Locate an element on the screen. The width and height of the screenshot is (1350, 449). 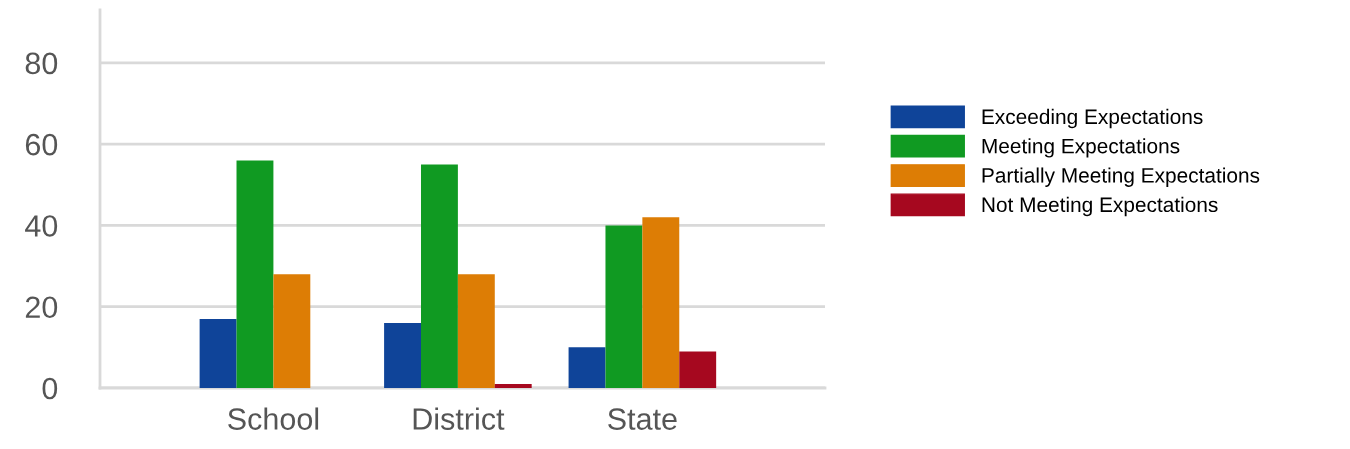
legend-label: Not Meeting Expectations is located at coordinates (1100, 206).